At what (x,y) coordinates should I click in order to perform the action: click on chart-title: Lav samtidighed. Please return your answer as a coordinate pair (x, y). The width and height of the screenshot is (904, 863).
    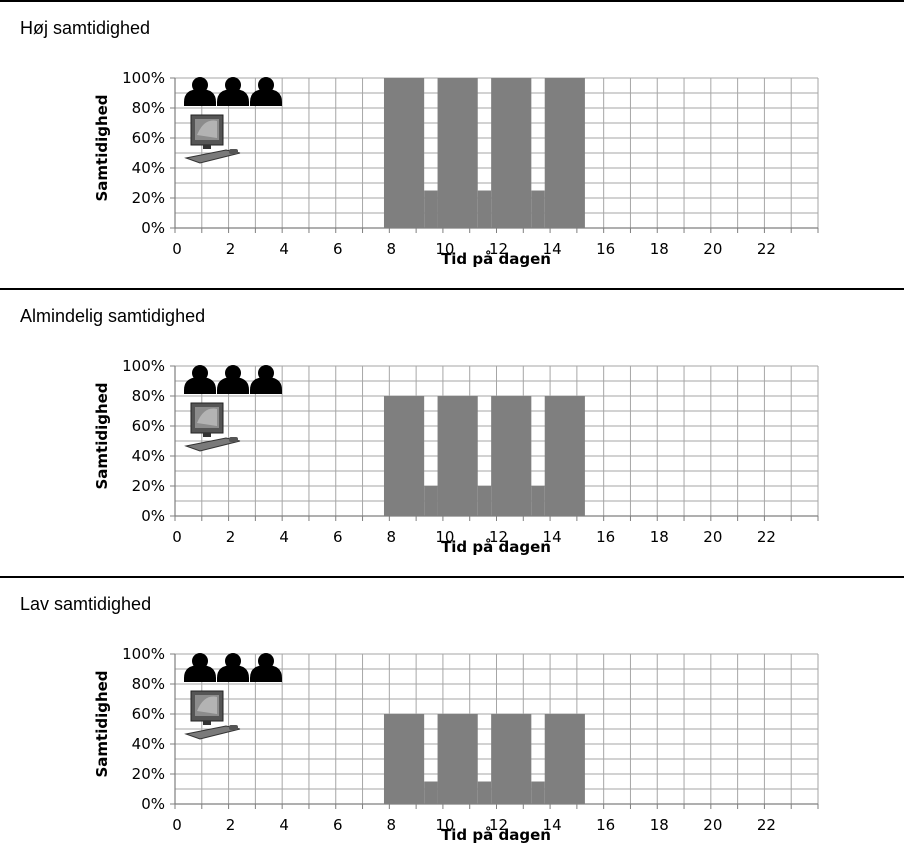
    Looking at the image, I should click on (86, 604).